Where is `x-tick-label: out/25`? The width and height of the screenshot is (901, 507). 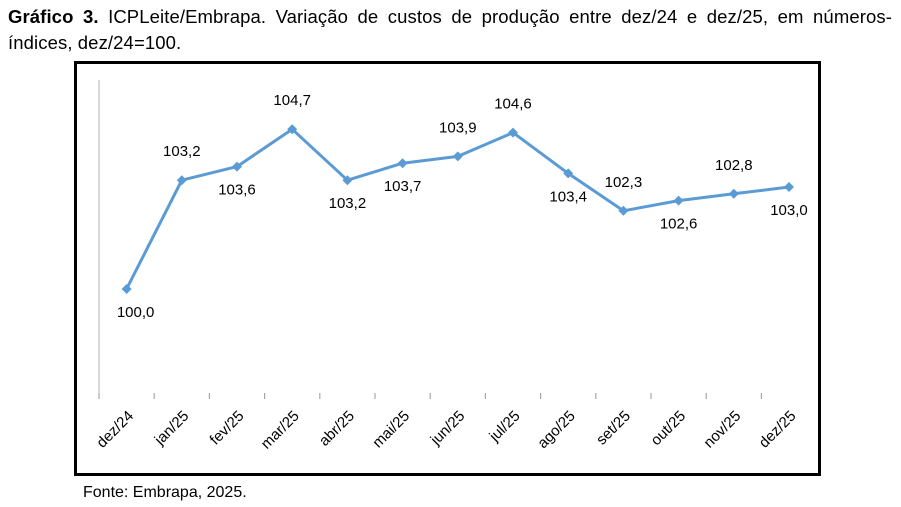
x-tick-label: out/25 is located at coordinates (669, 429).